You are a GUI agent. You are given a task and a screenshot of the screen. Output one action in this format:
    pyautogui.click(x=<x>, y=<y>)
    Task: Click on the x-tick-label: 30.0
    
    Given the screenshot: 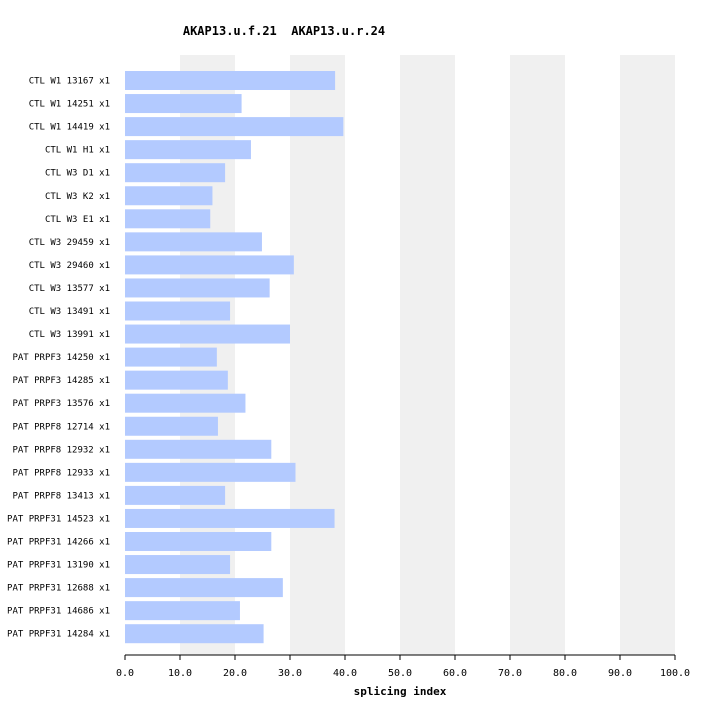 What is the action you would take?
    pyautogui.click(x=290, y=673)
    